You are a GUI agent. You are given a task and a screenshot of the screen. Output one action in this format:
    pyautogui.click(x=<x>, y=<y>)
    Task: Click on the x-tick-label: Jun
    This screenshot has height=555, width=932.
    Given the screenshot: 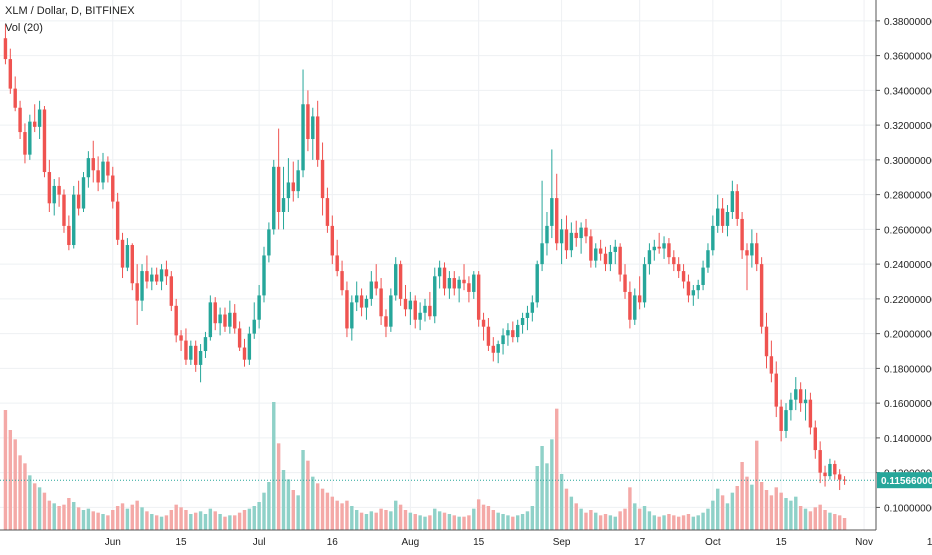 What is the action you would take?
    pyautogui.click(x=113, y=542)
    